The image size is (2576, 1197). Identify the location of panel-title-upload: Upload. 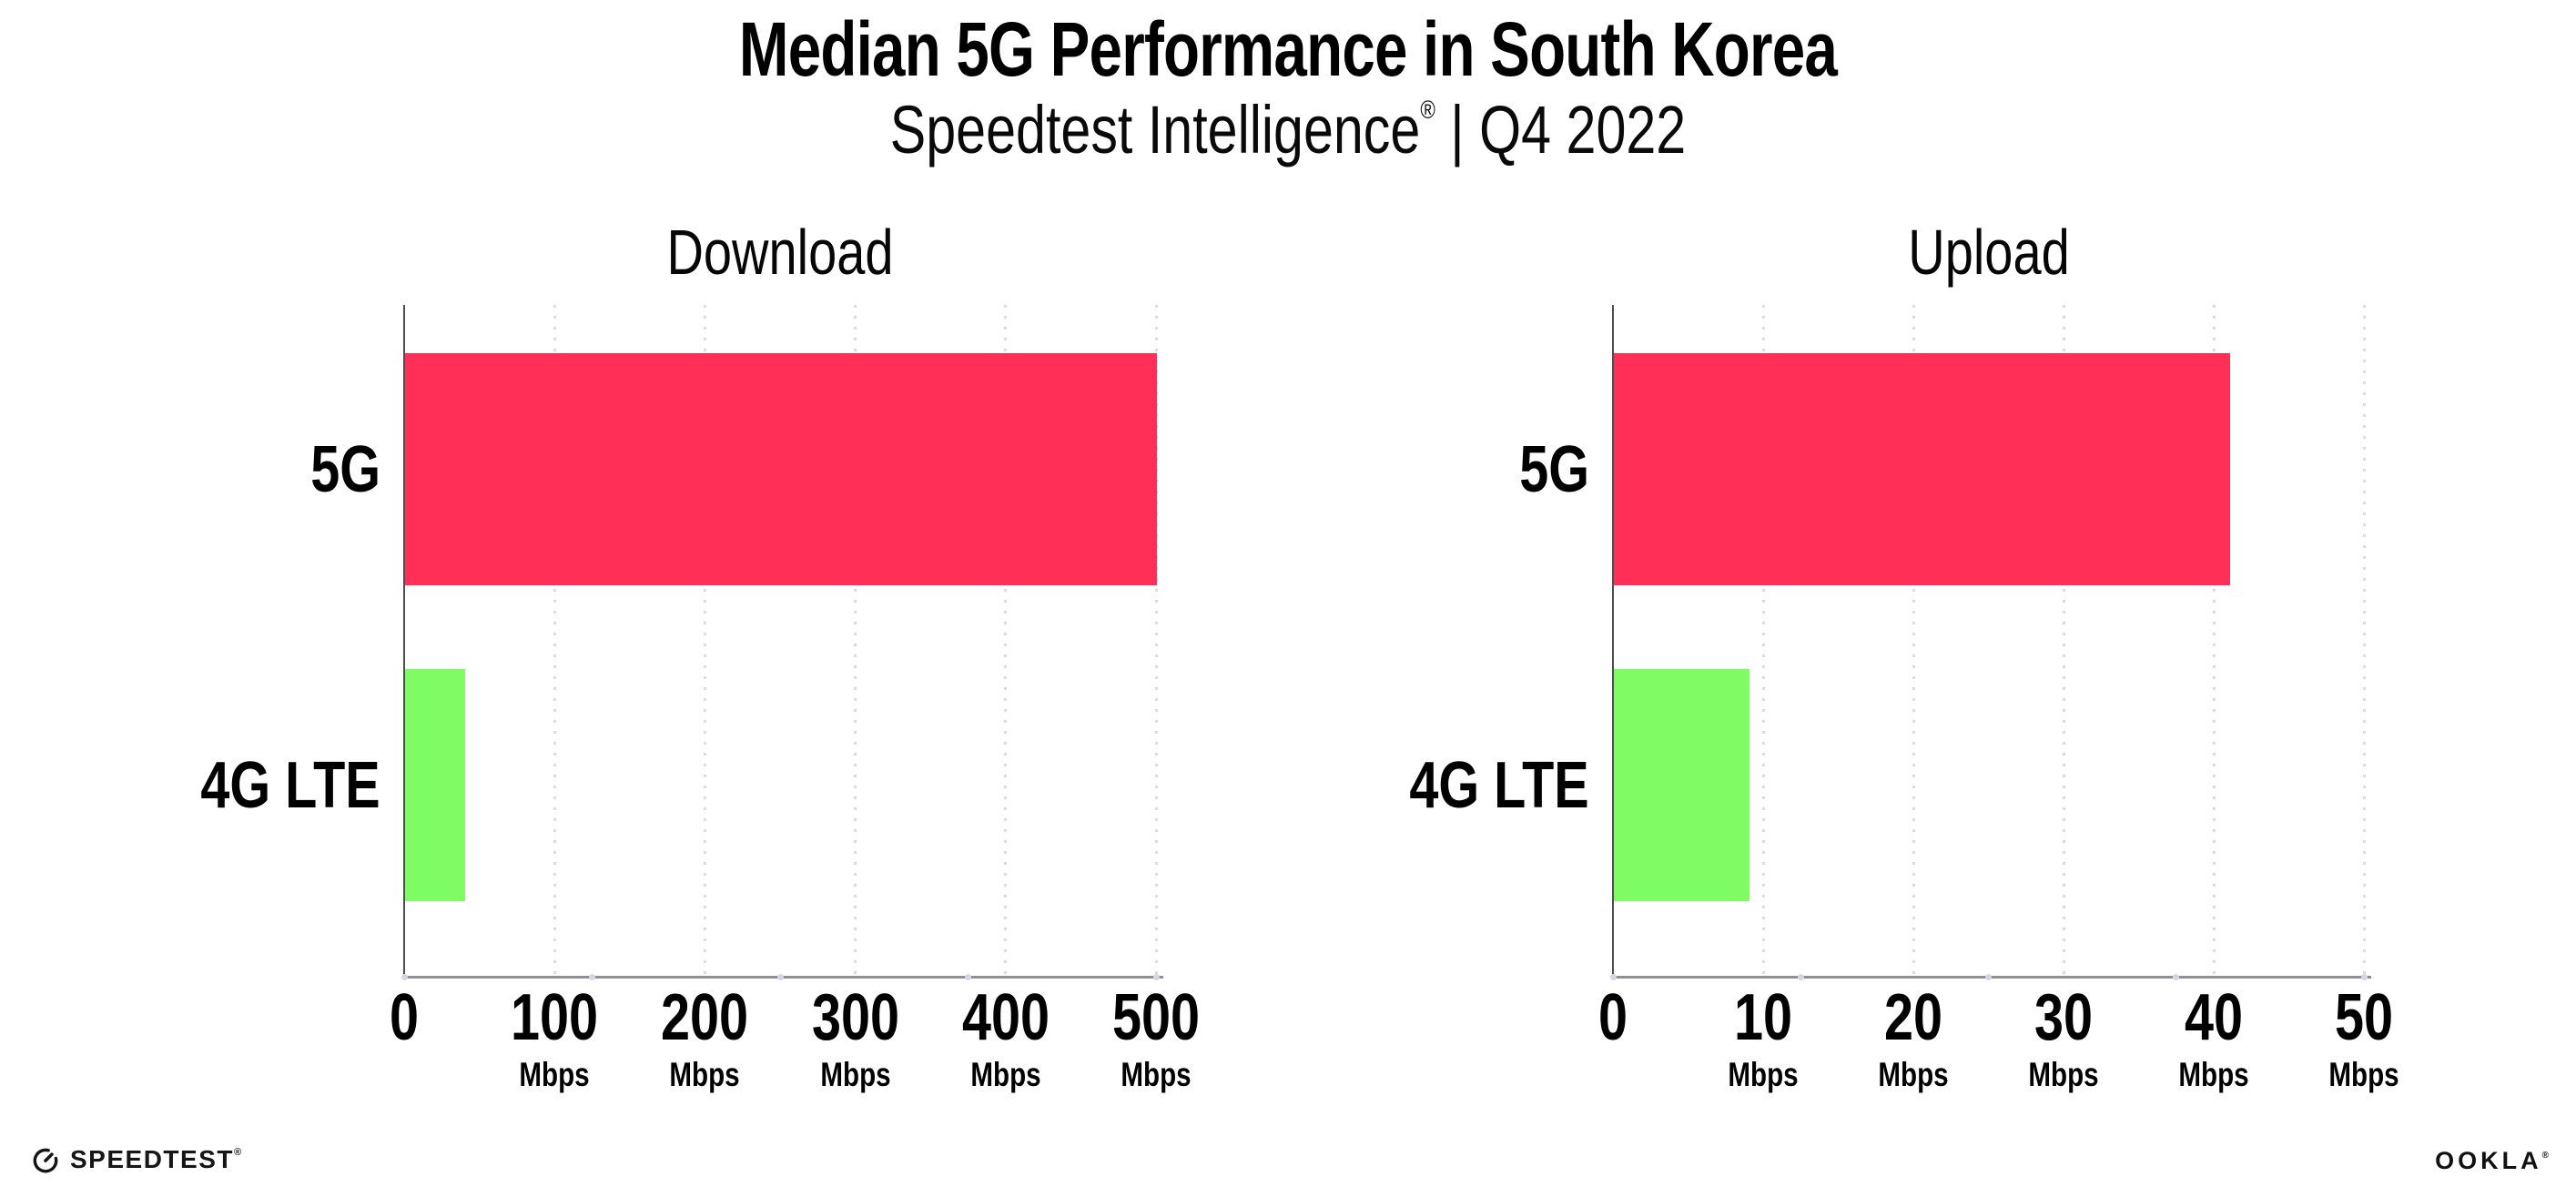
(1989, 253).